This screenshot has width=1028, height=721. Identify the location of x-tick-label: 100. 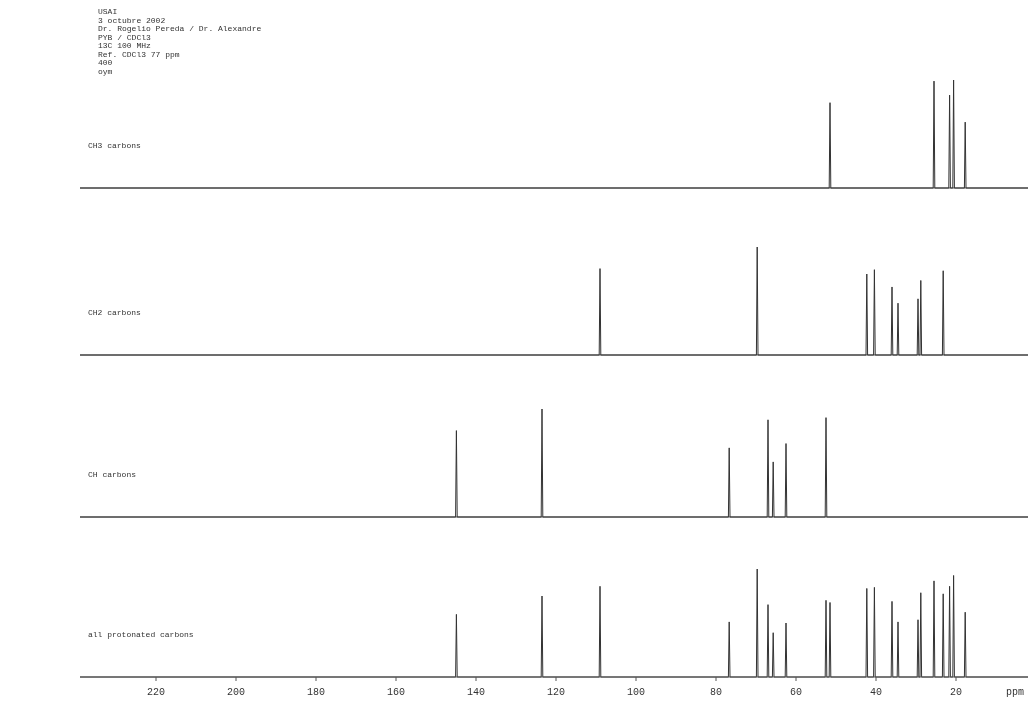
(636, 692).